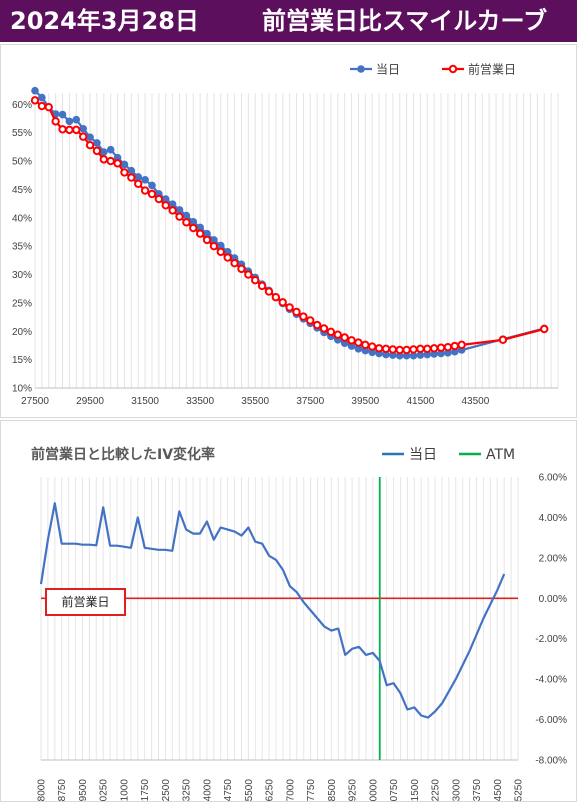 Image resolution: width=577 pixels, height=802 pixels. Describe the element at coordinates (145, 790) in the screenshot. I see `x-tick-label: 31750` at that location.